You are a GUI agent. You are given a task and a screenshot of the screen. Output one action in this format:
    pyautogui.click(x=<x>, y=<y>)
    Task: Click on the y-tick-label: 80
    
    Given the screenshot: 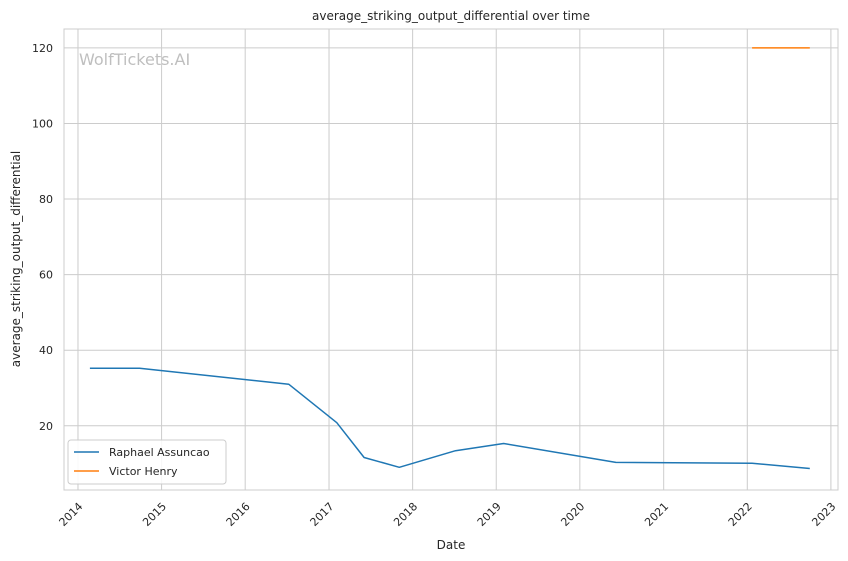 What is the action you would take?
    pyautogui.click(x=46, y=199)
    